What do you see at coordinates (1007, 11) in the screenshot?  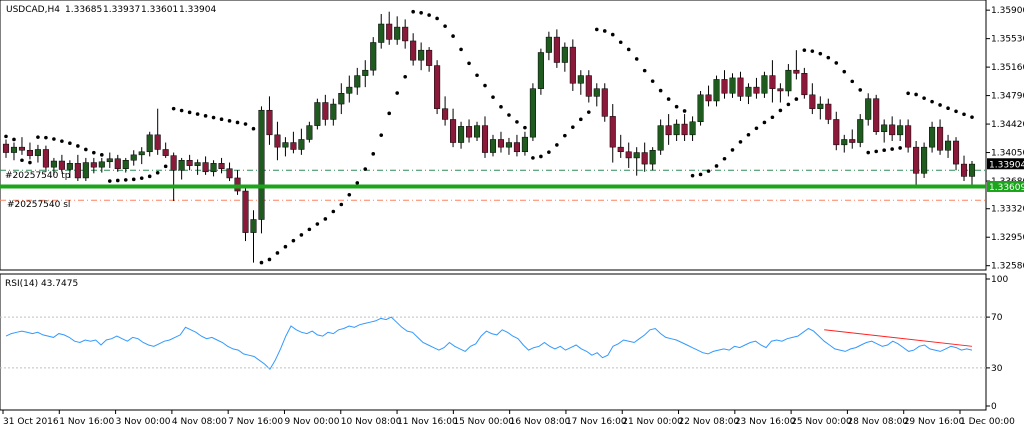 I see `price-tick-label: 1.35900` at bounding box center [1007, 11].